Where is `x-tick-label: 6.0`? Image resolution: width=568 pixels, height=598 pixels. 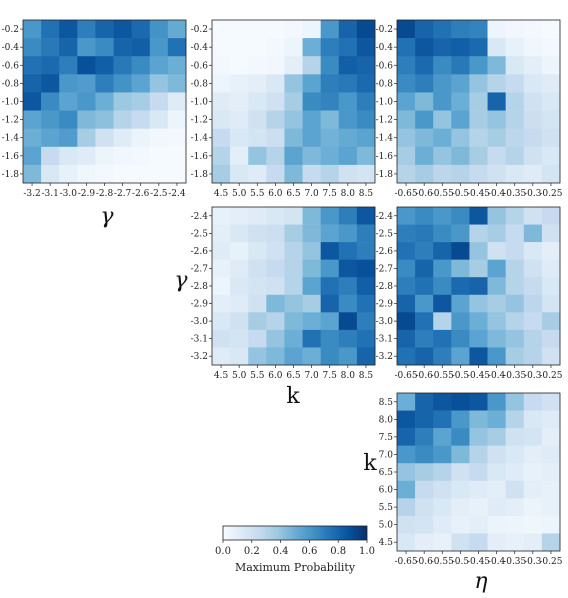 x-tick-label: 6.0 is located at coordinates (275, 376).